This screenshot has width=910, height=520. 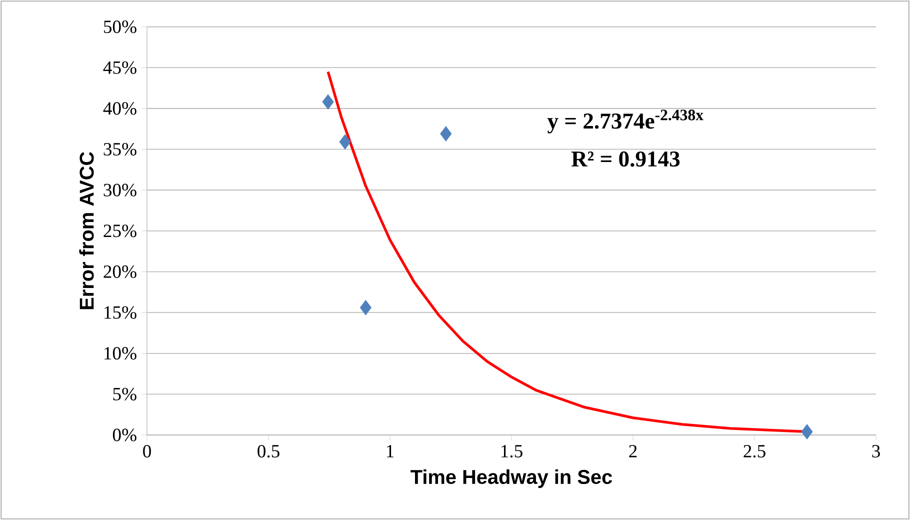 What do you see at coordinates (119, 108) in the screenshot?
I see `y-tick-label: 40%` at bounding box center [119, 108].